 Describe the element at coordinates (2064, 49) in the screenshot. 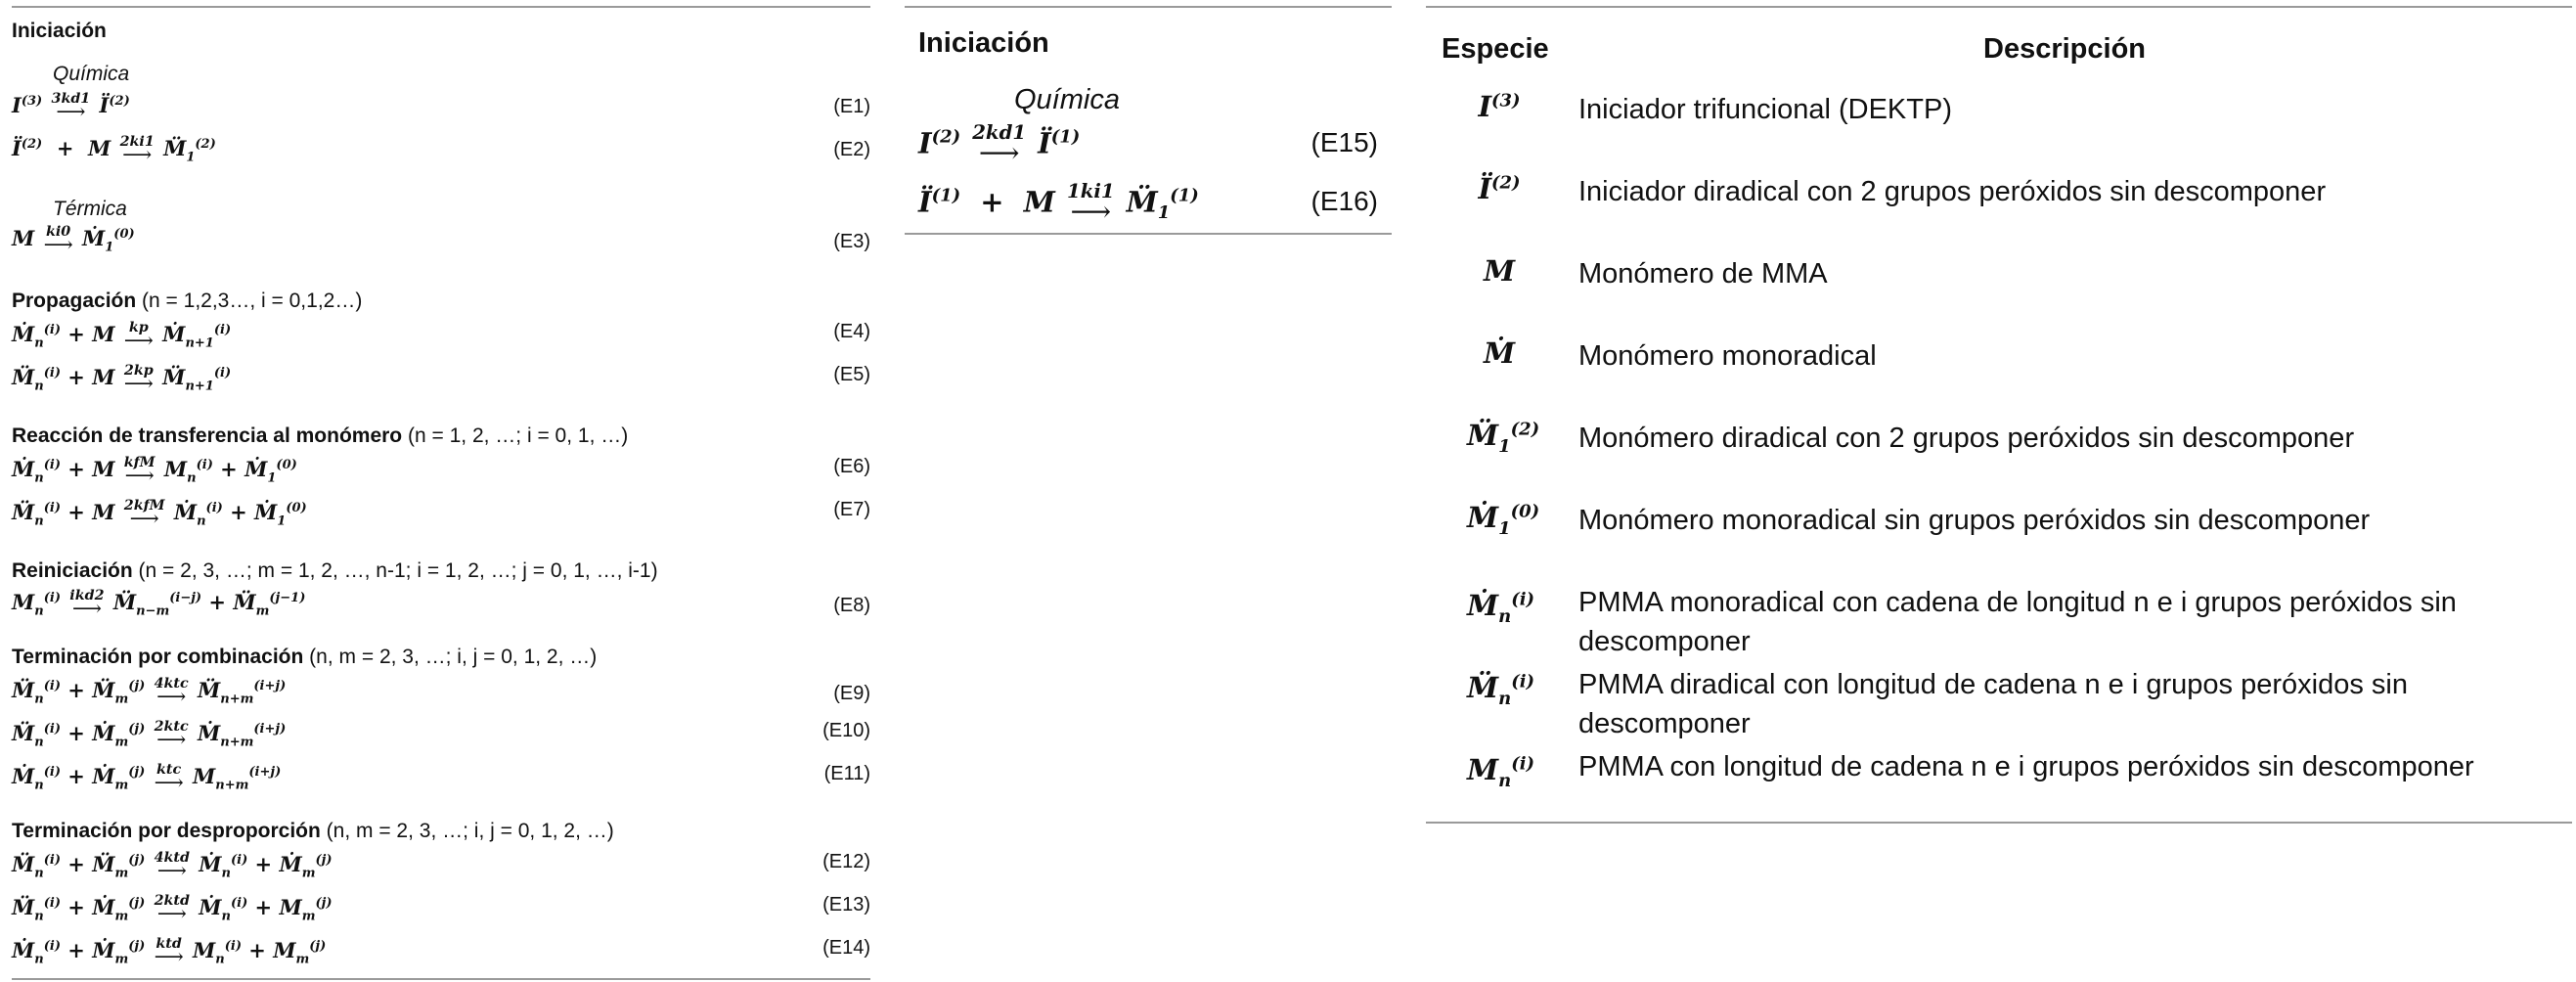

I see `header-description: Descripción` at that location.